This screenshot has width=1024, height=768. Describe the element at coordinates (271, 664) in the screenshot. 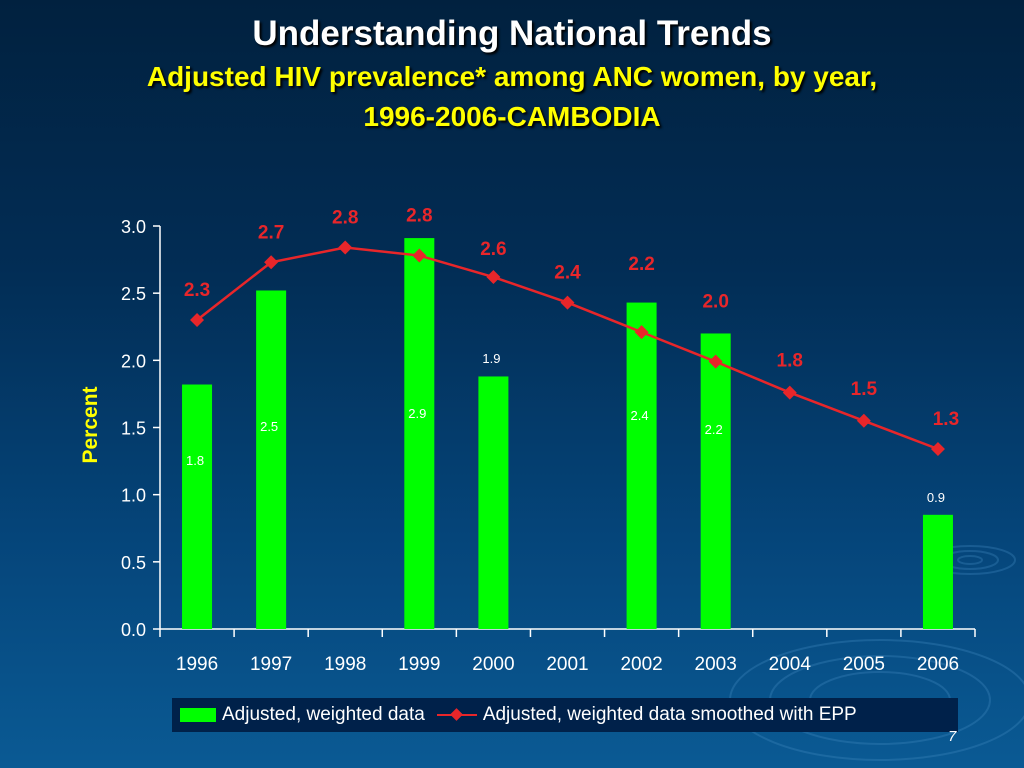

I see `x-tick-label-1997: 1997` at that location.